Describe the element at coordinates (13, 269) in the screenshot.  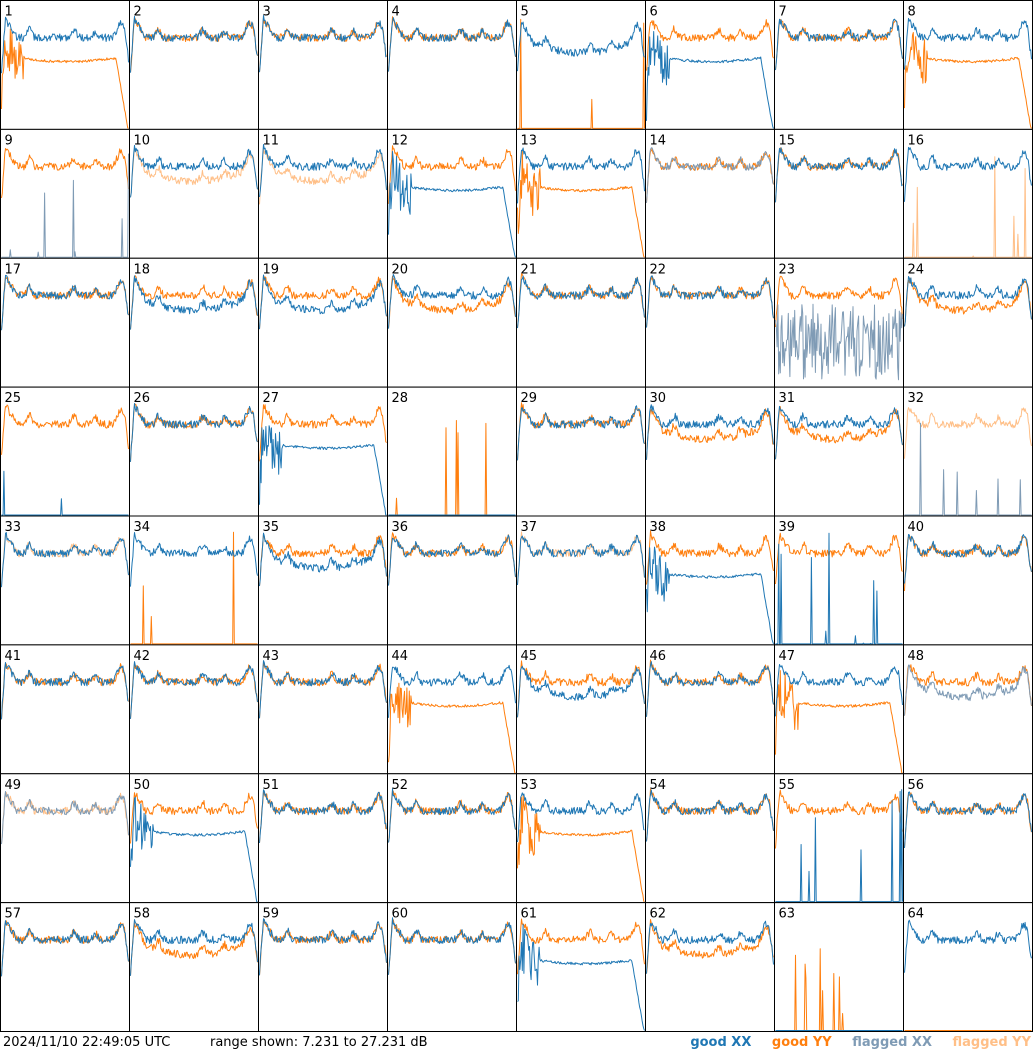
I see `panel-label: 17` at that location.